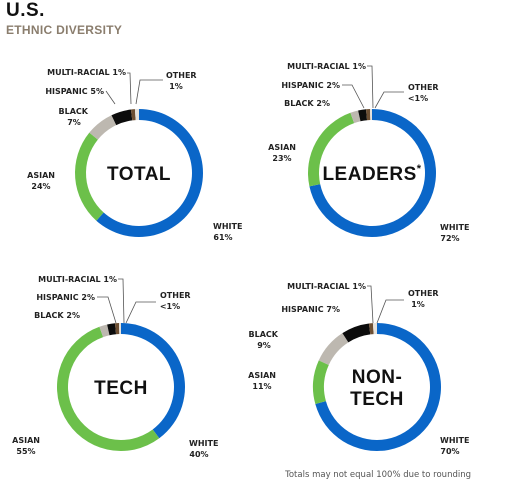 This screenshot has width=507, height=488. What do you see at coordinates (264, 345) in the screenshot?
I see `value-black: 9%` at bounding box center [264, 345].